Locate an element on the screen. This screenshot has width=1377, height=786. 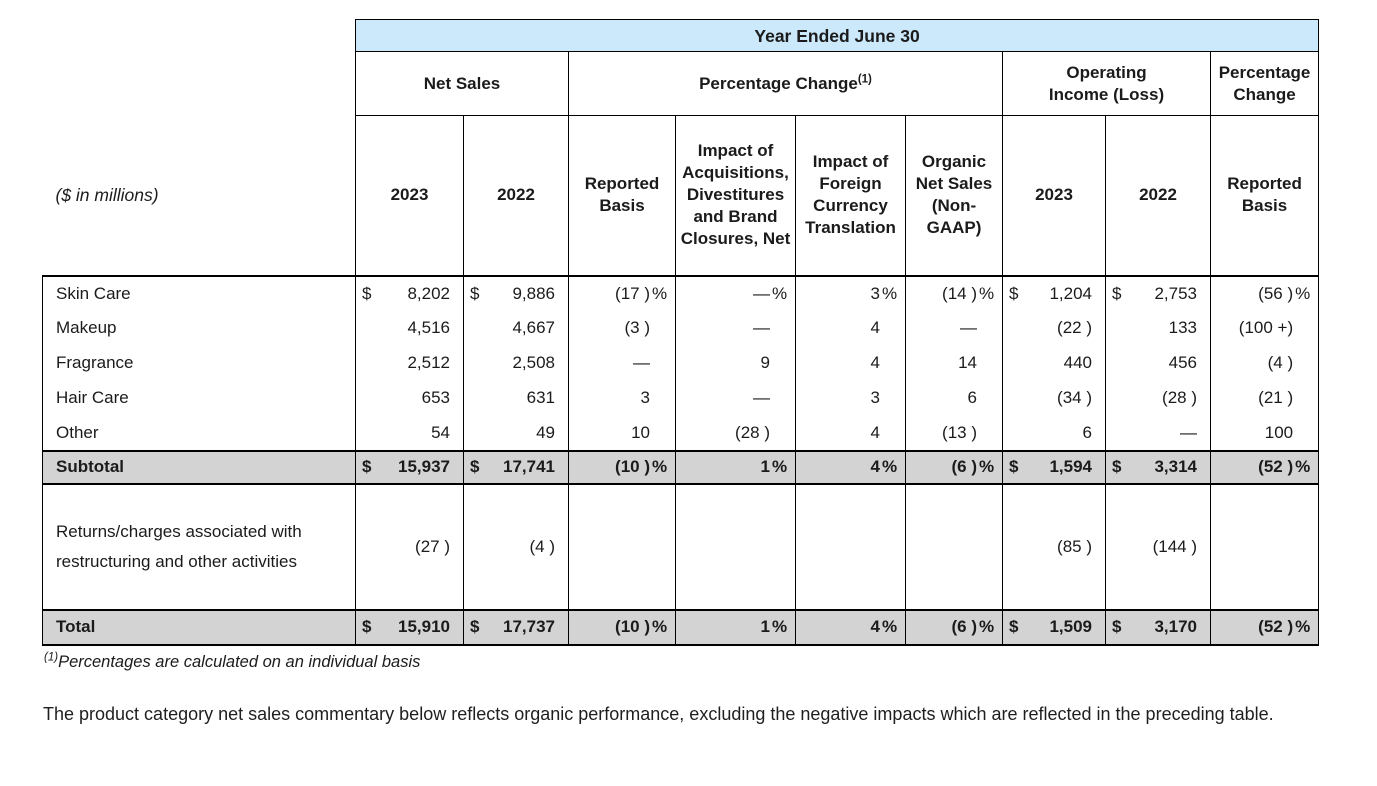
cell-content: (17 )% is located at coordinates (622, 294).